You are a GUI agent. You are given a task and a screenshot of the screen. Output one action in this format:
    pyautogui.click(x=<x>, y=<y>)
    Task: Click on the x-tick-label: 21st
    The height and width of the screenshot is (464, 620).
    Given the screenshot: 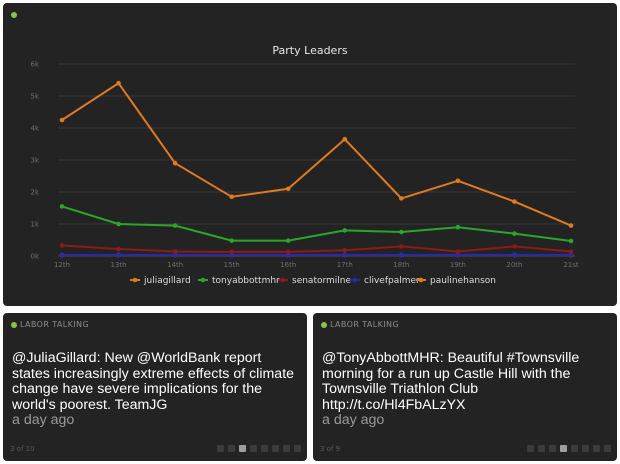 What is the action you would take?
    pyautogui.click(x=571, y=265)
    